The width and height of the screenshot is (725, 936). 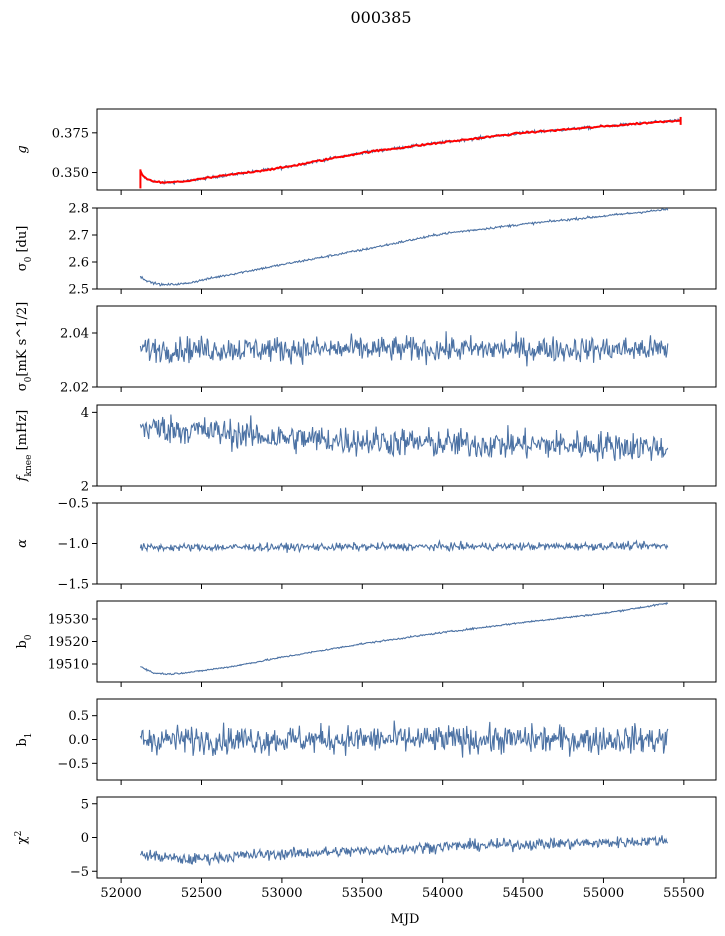 I want to click on y-tick-label-g: 0.350, so click(x=70, y=173).